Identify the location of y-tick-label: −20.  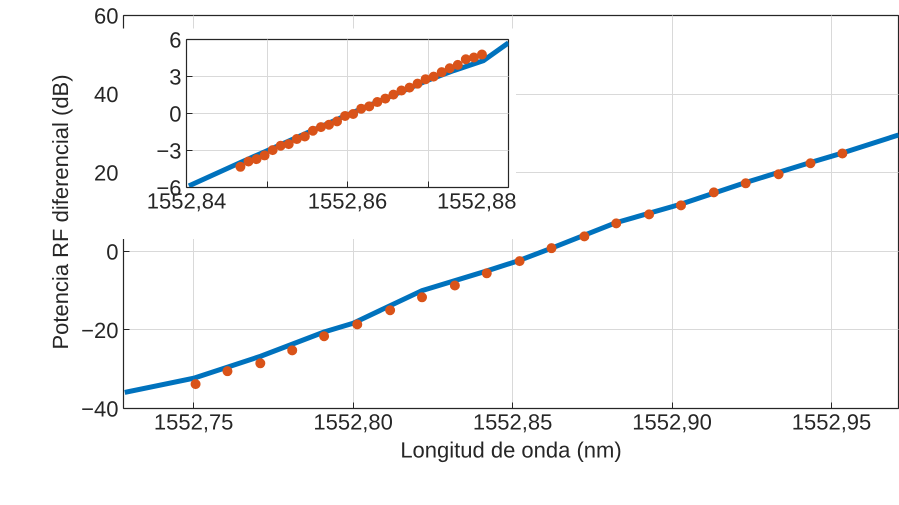
(100, 330).